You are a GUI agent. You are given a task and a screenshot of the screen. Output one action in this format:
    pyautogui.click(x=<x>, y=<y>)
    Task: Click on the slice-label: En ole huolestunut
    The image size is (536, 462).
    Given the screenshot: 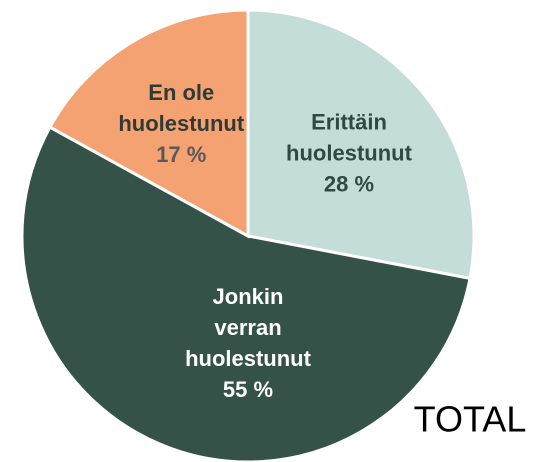 What is the action you would take?
    pyautogui.click(x=181, y=108)
    